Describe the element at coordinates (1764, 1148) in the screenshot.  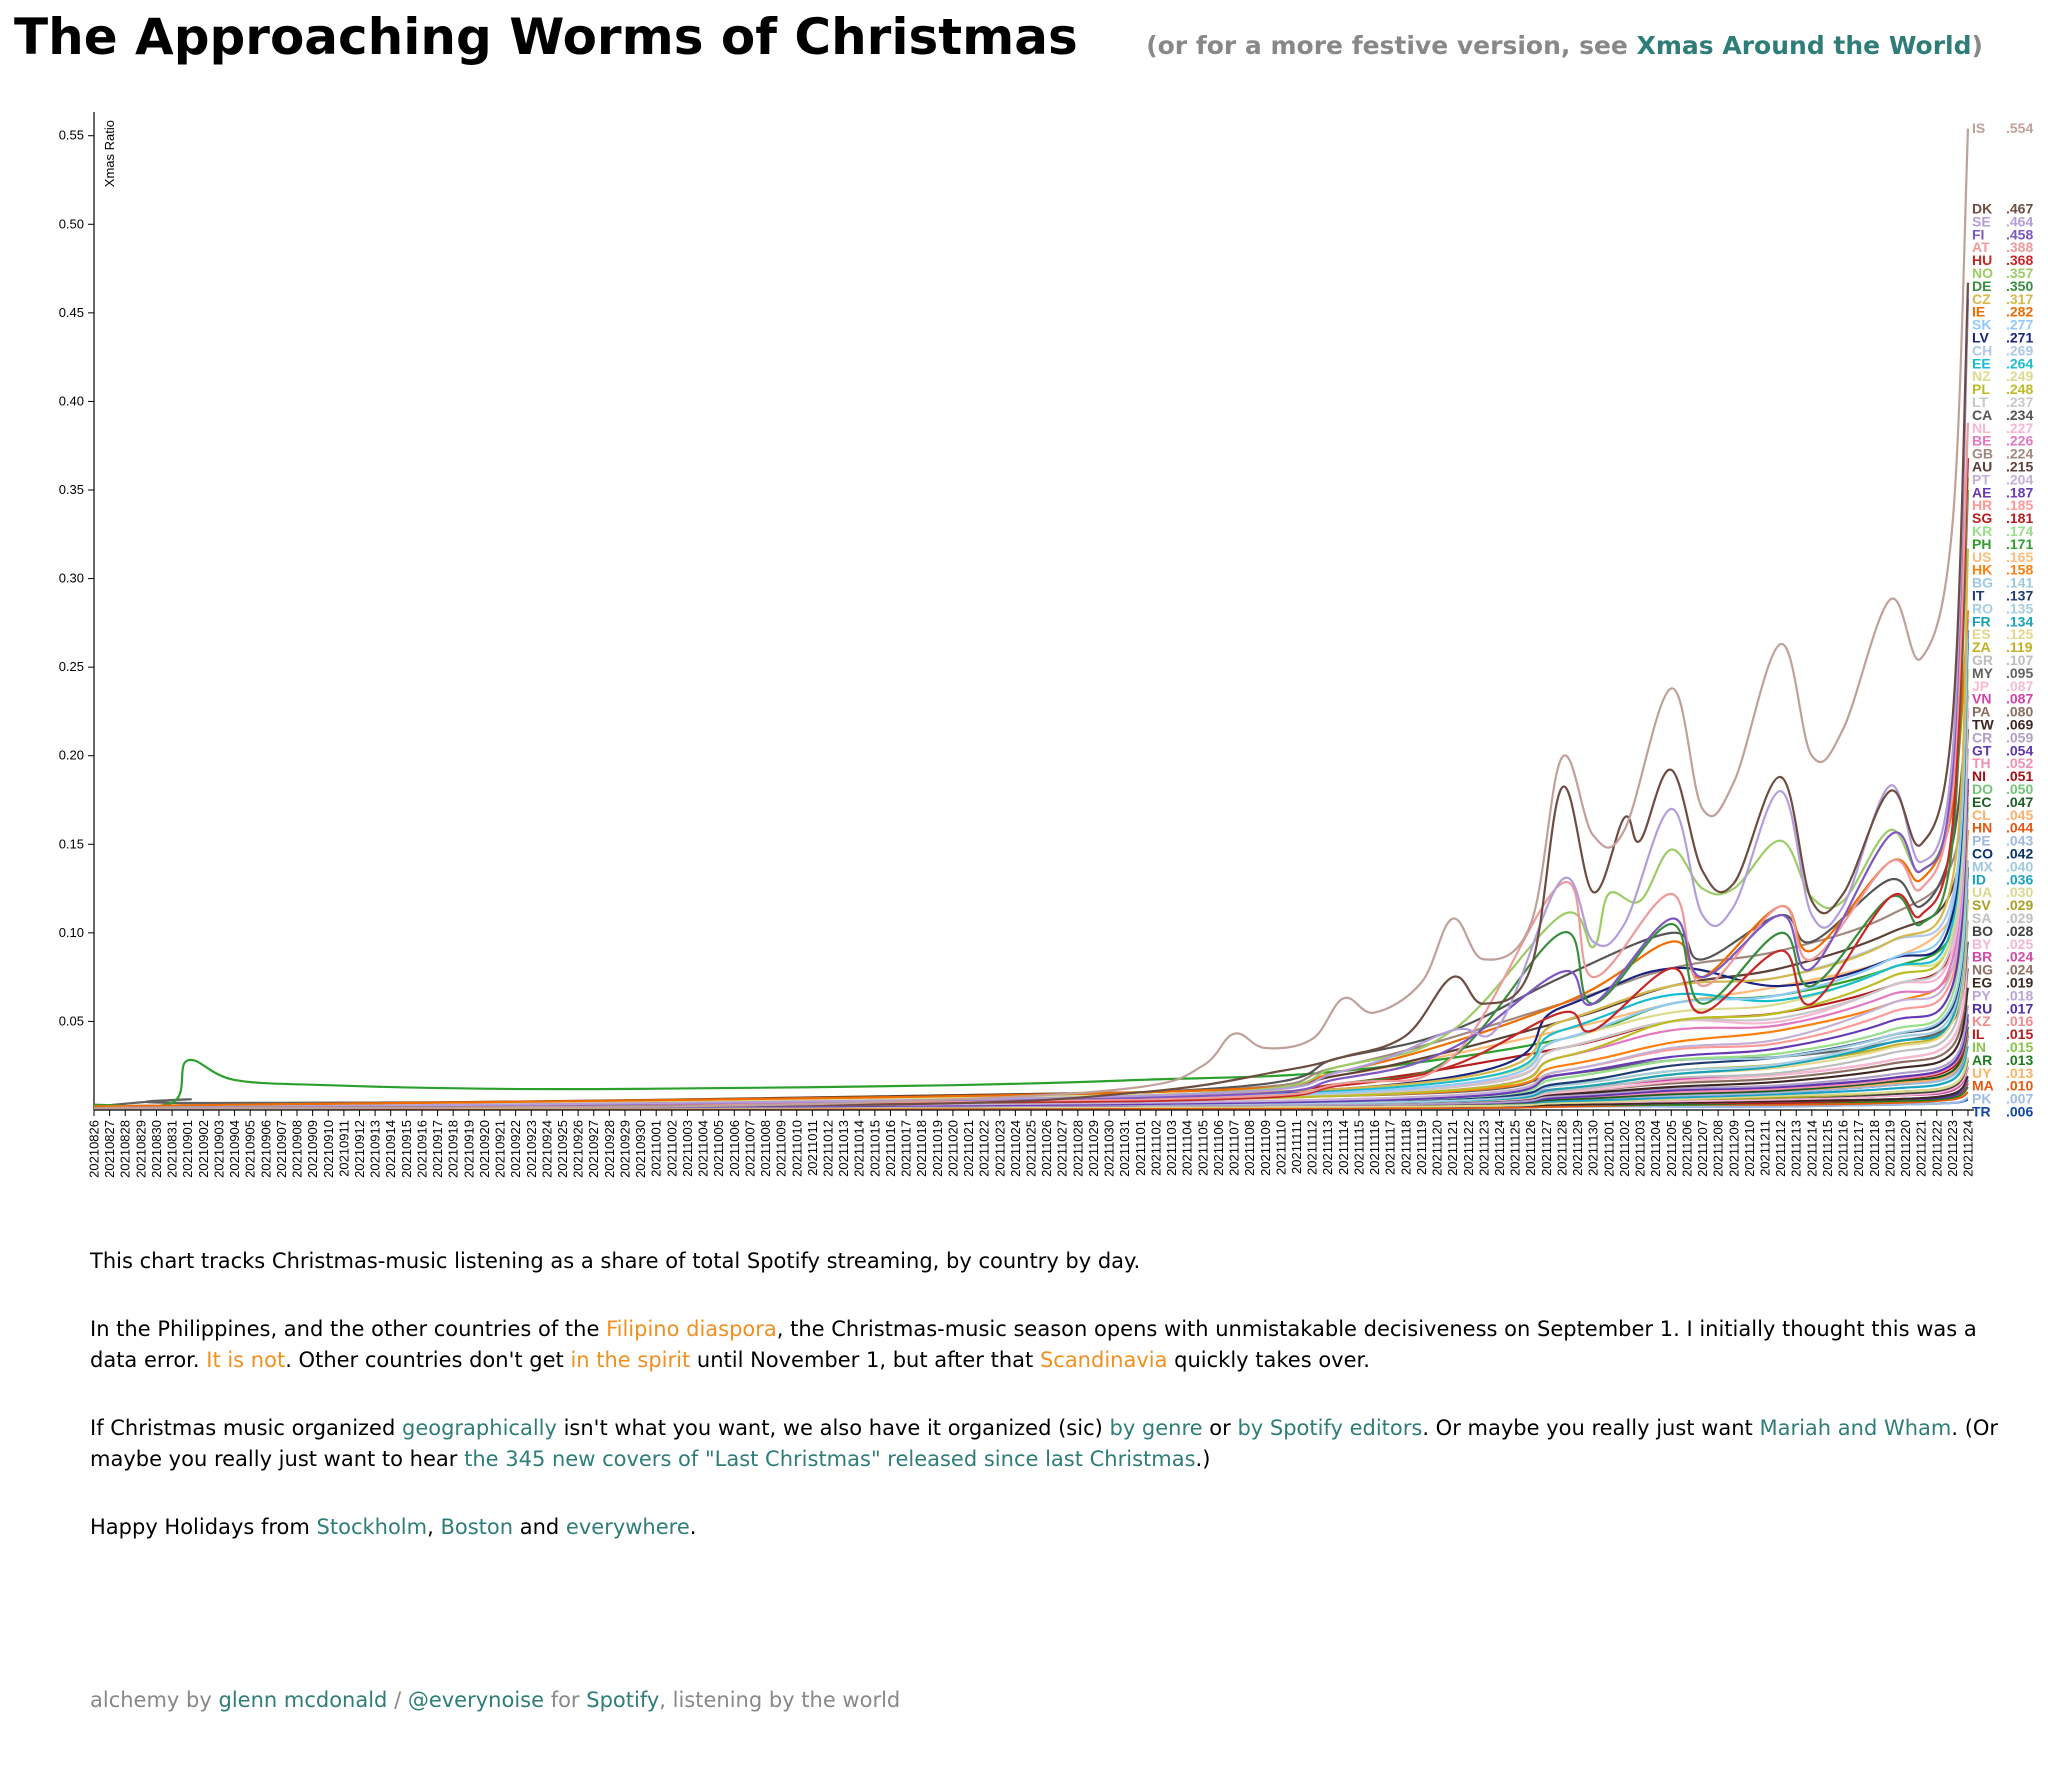
I see `x-tick-label: 20211211` at that location.